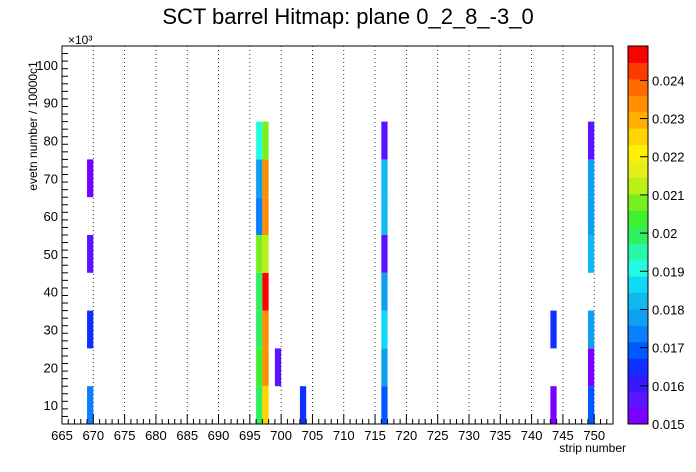 The height and width of the screenshot is (472, 696). Describe the element at coordinates (664, 233) in the screenshot. I see `palette-tick-label: 0.02` at that location.